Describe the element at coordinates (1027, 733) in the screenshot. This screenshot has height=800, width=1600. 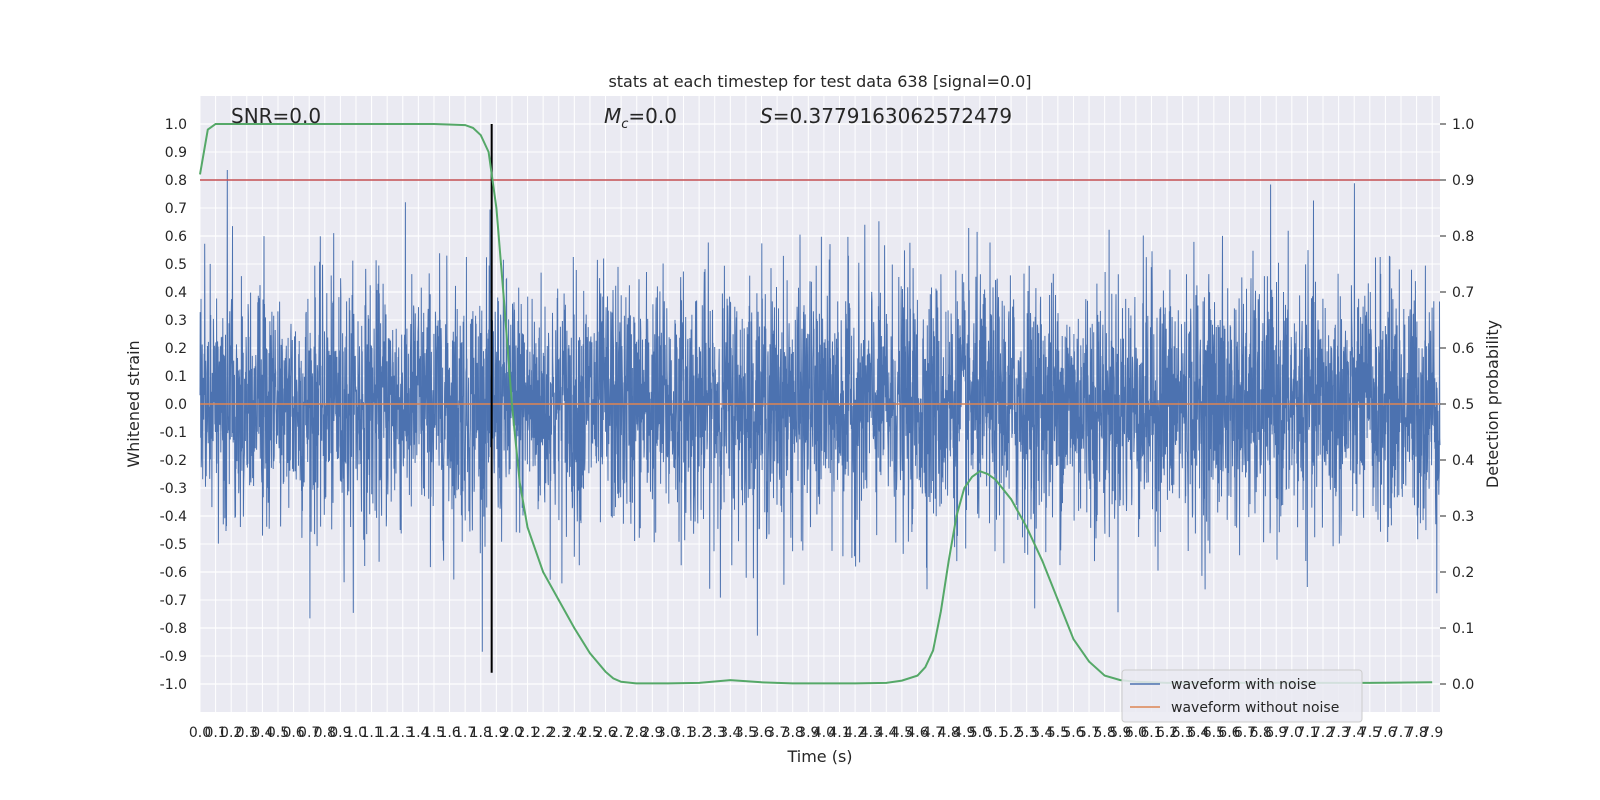
I see `x-tick-label: 5.3` at that location.